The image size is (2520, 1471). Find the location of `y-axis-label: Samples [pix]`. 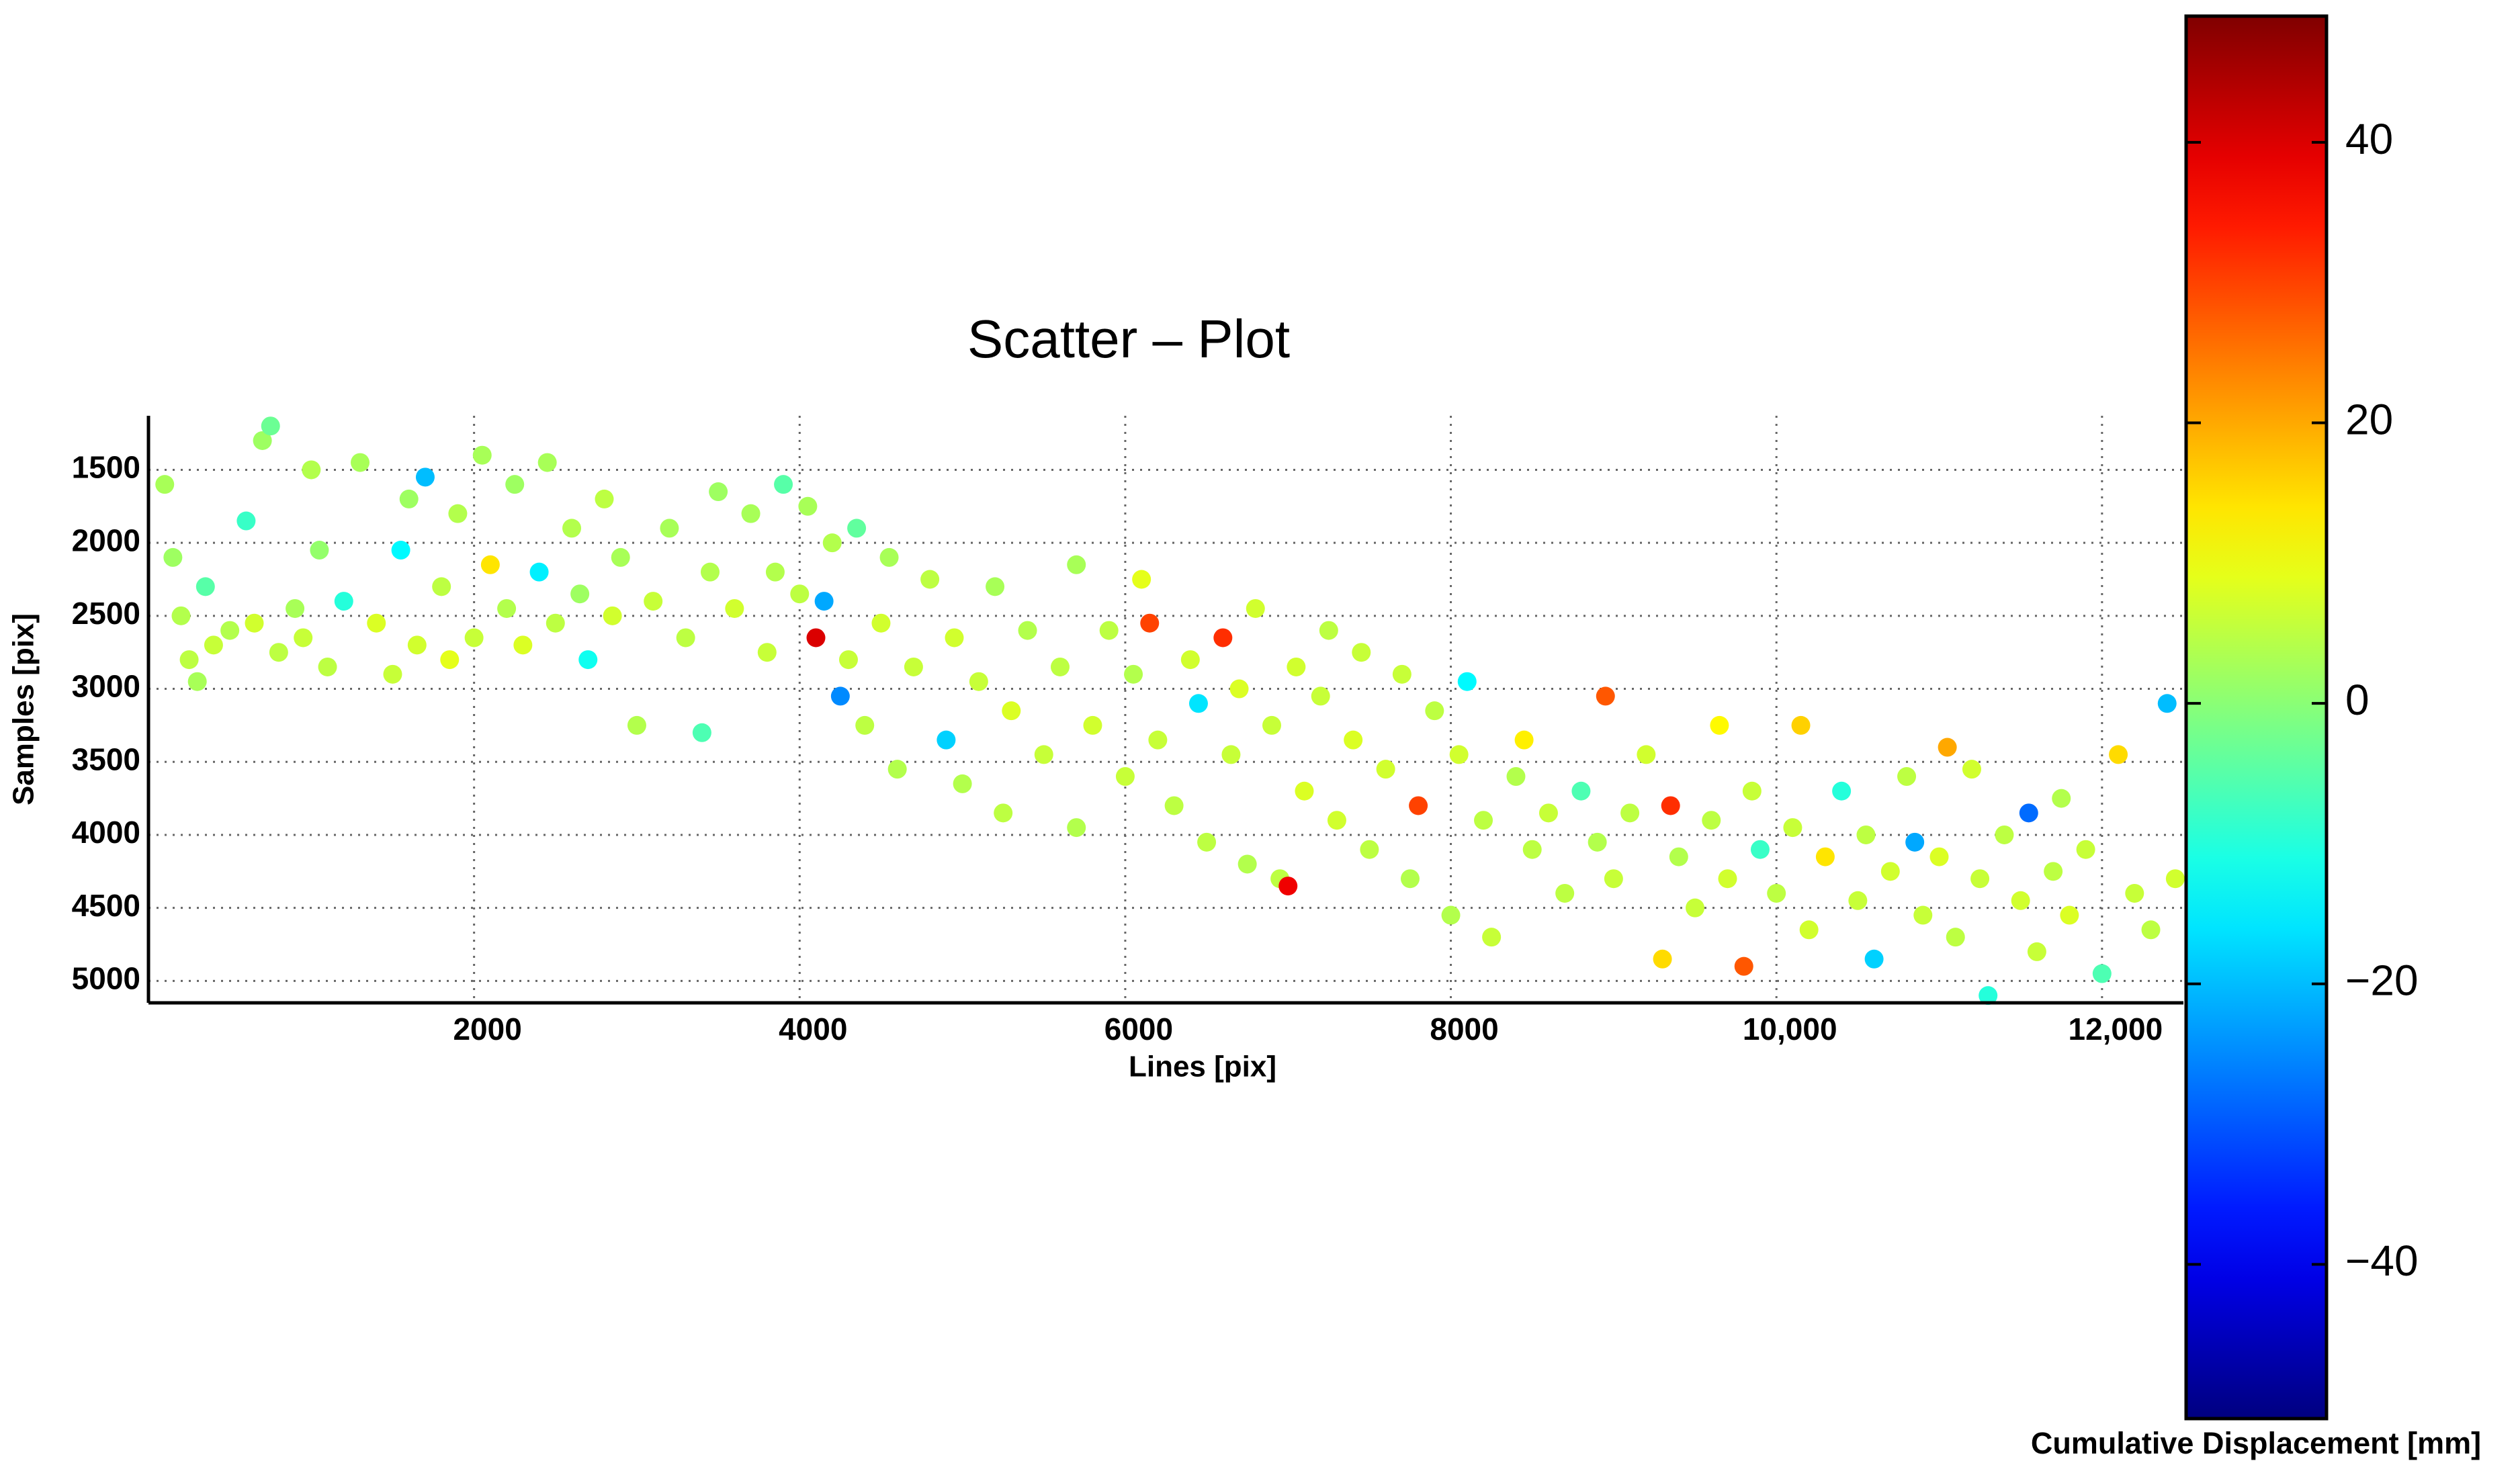

y-axis-label: Samples [pix] is located at coordinates (23, 709).